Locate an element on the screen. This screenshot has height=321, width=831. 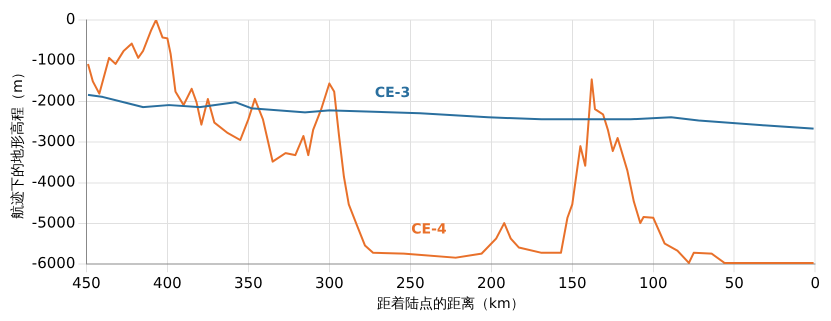
y-tick-label: -5000 is located at coordinates (54, 222).